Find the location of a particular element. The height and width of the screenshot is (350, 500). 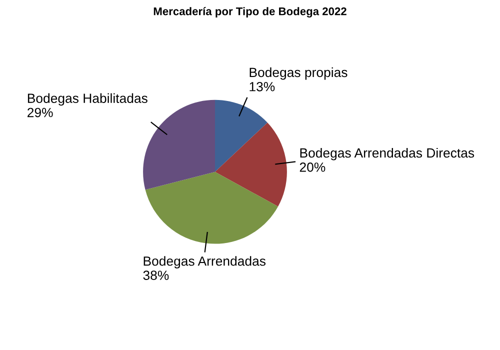

chart-title: Mercadería por Tipo de Bodega 2022 is located at coordinates (250, 12).